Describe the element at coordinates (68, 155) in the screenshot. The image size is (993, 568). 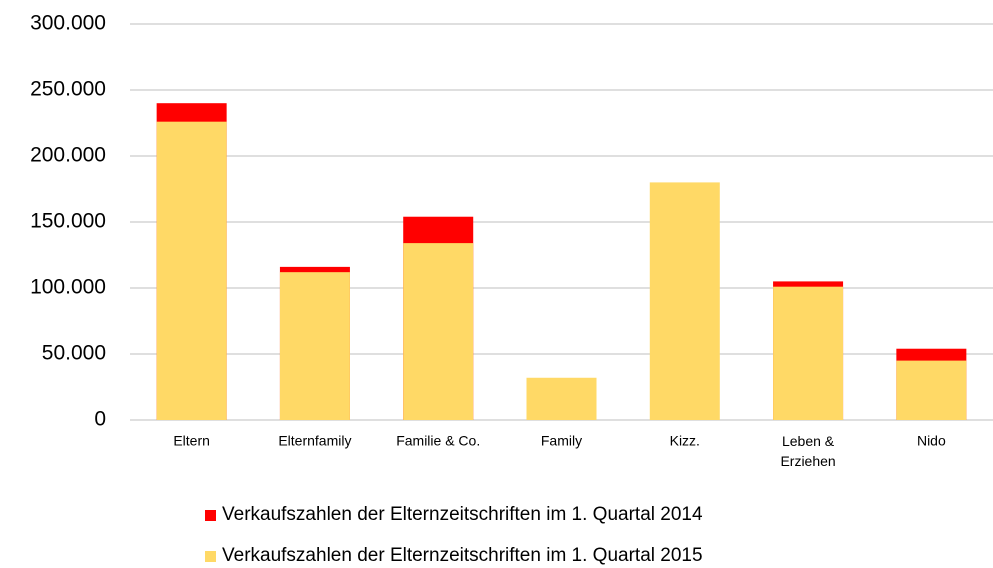
I see `y-tick-label: 200.000` at that location.